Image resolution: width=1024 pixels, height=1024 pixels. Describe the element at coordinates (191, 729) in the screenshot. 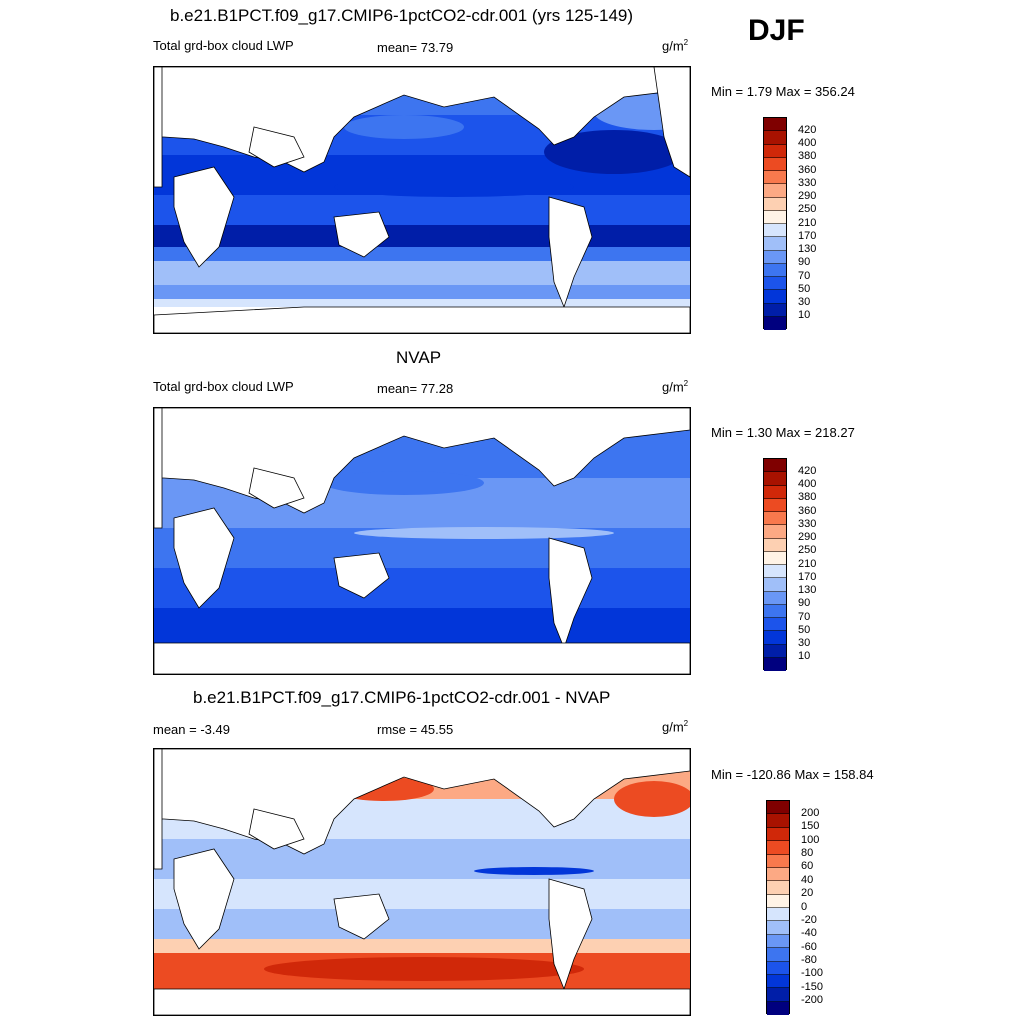

I see `panel-3-mean: mean = -3.49` at that location.